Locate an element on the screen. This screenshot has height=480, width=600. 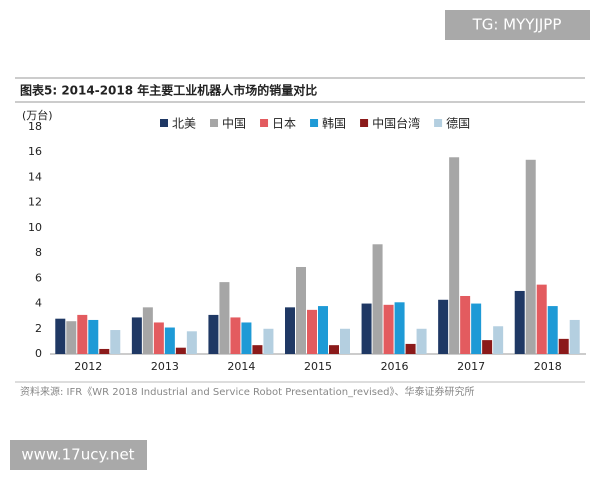
legend-label: 中国台湾 is located at coordinates (396, 123).